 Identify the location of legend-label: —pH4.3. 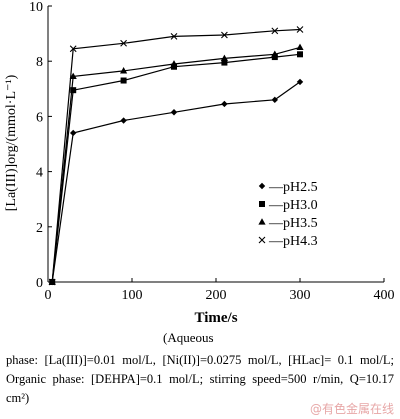
(293, 241).